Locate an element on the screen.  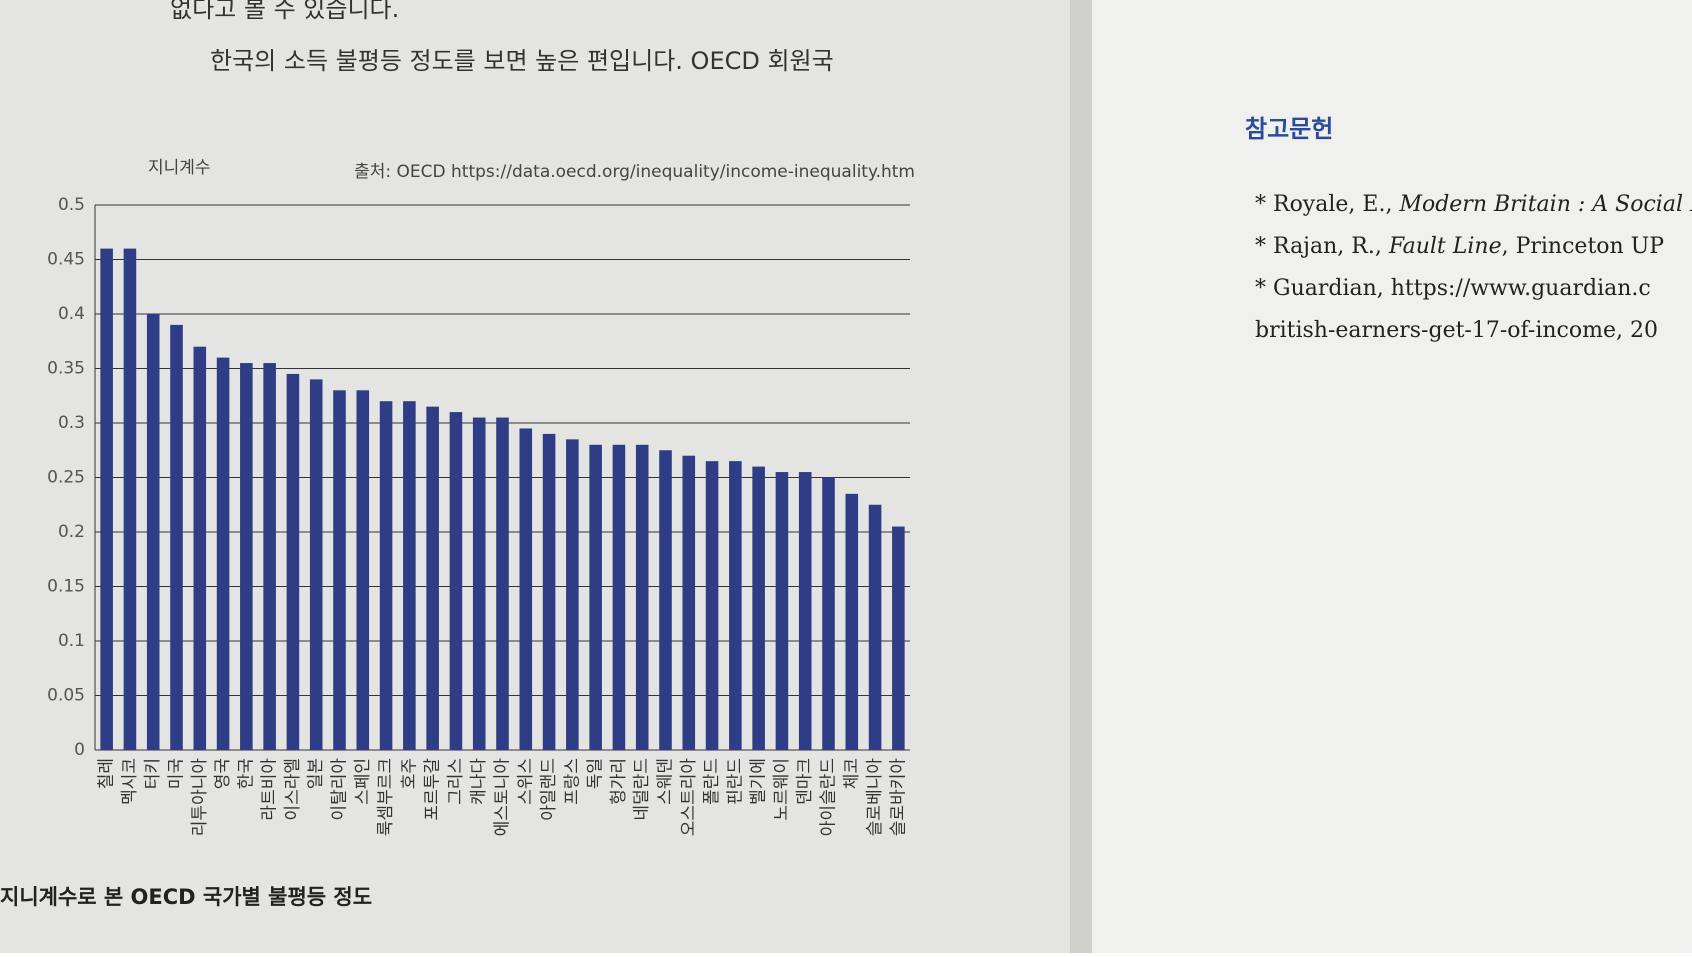
y-tick-label: 0.3 is located at coordinates (71, 423).